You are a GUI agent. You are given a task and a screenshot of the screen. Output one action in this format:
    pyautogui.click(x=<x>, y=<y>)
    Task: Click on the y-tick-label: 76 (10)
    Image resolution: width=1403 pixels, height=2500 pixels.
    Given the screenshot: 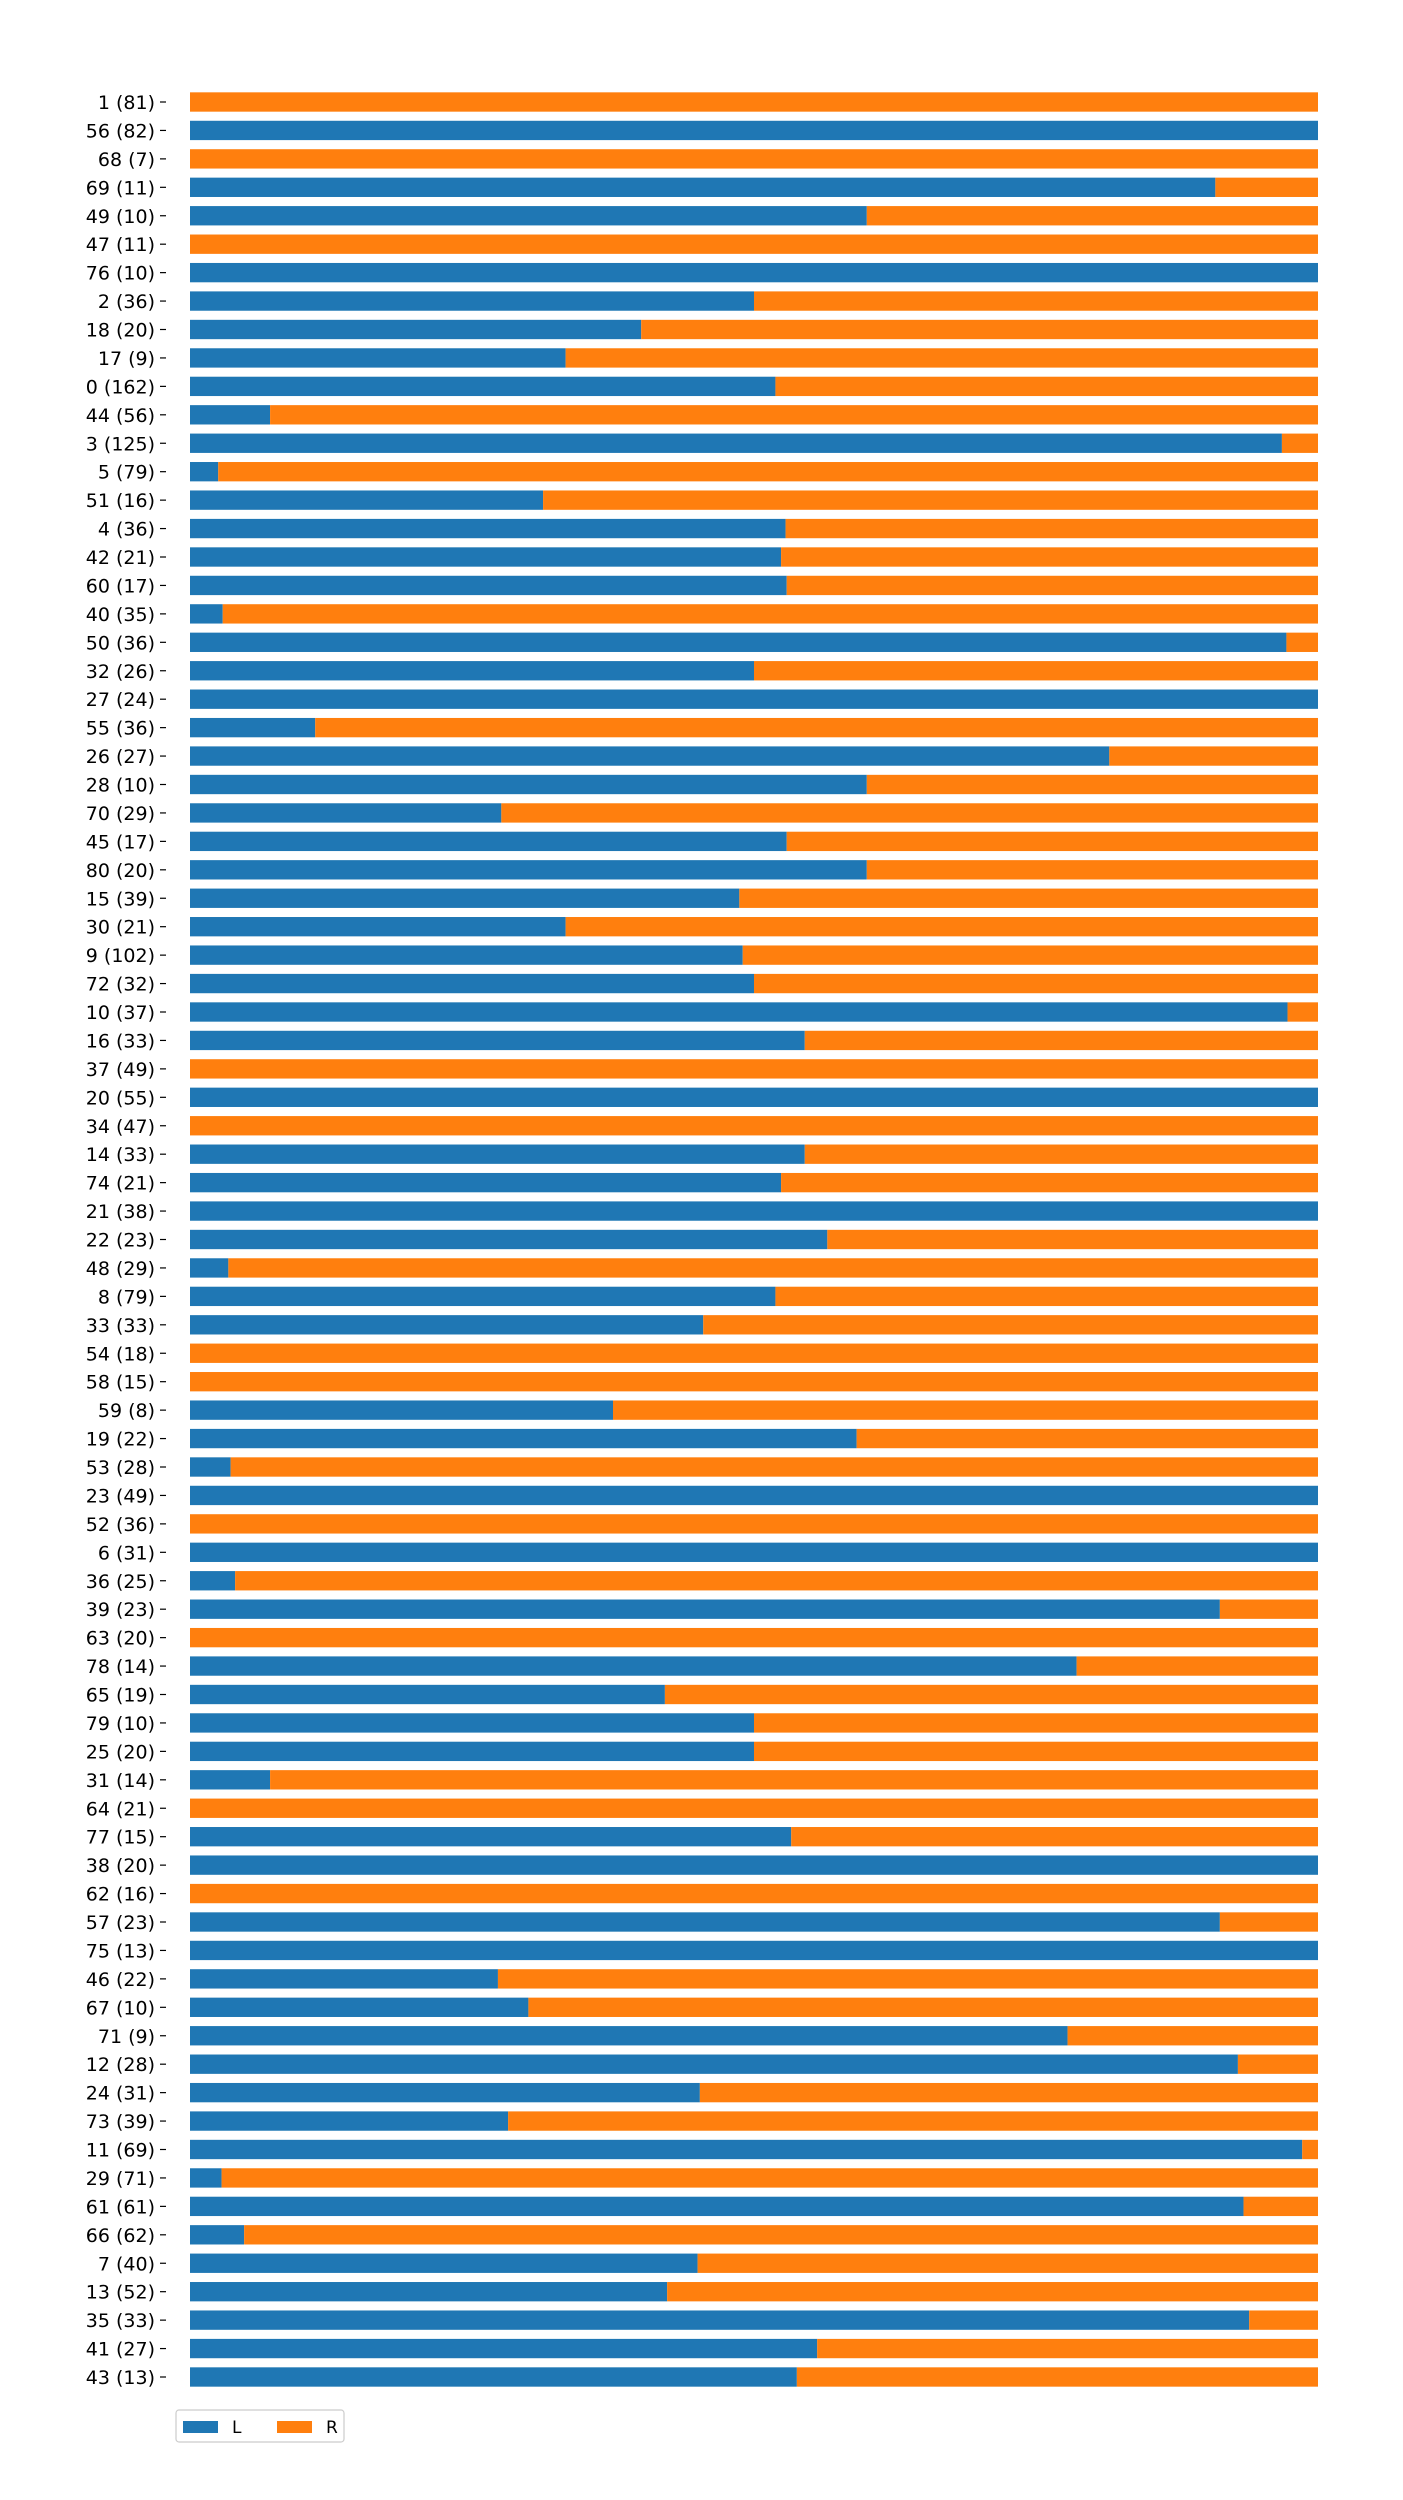 What is the action you would take?
    pyautogui.click(x=120, y=274)
    